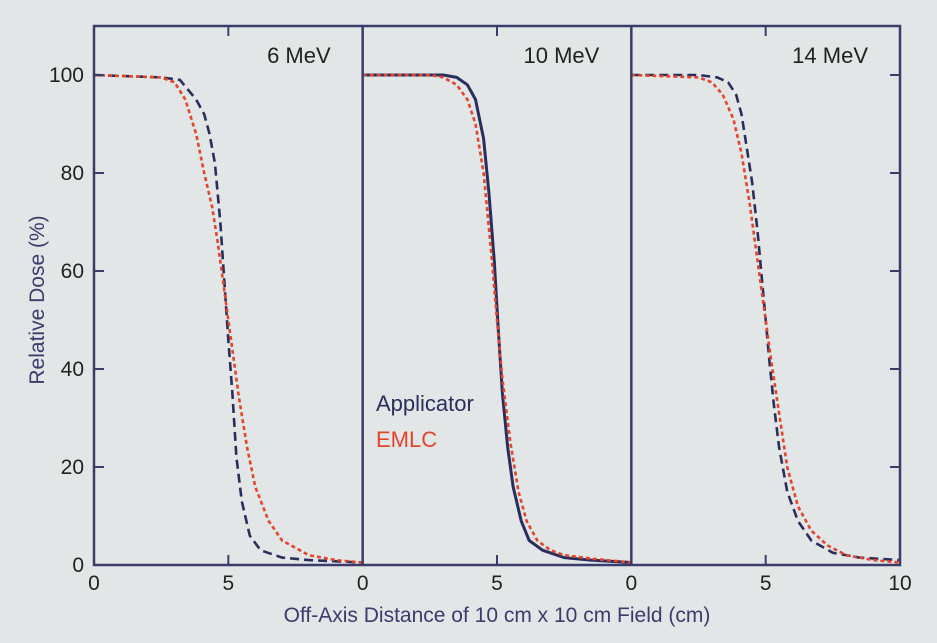 The width and height of the screenshot is (937, 643). I want to click on y-axis-label: Relative Dose (%), so click(37, 299).